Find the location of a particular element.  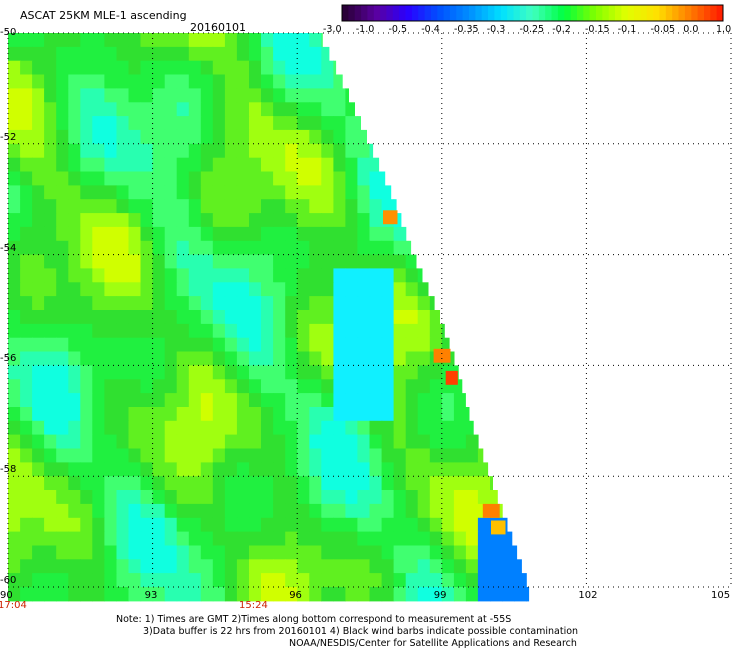

time-label: 17:04 is located at coordinates (13, 605).